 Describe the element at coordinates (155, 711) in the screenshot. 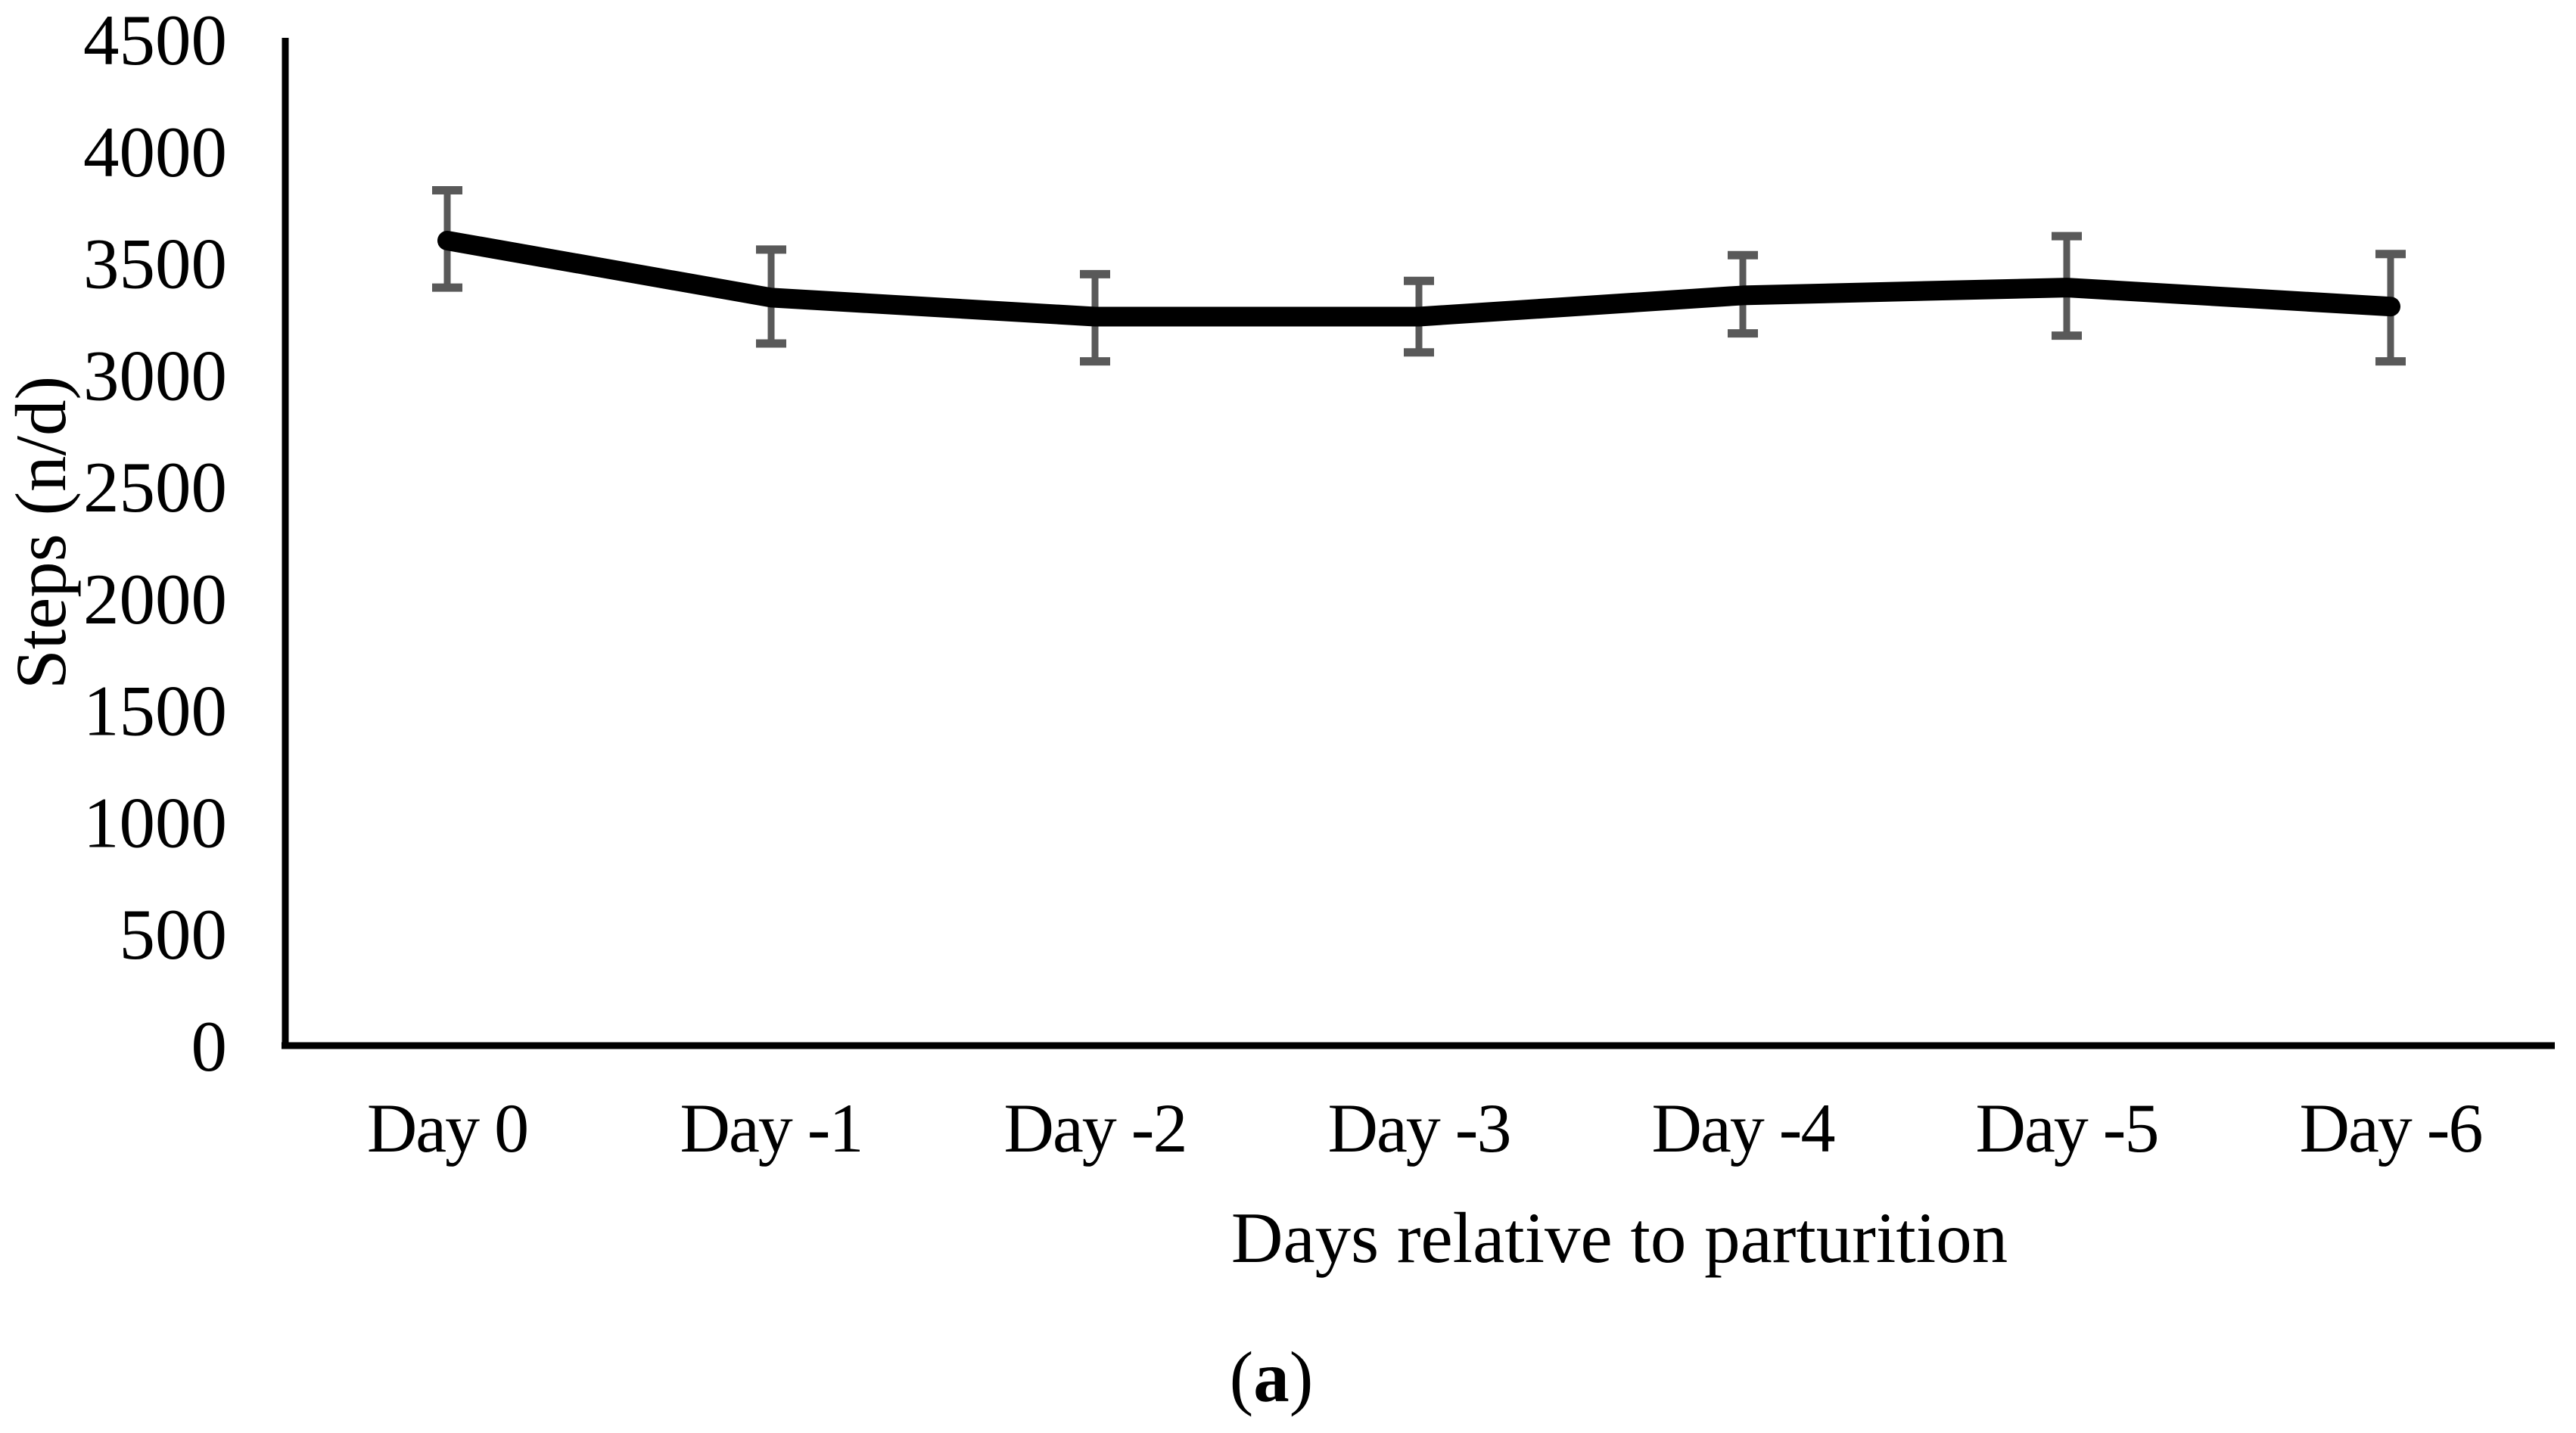

I see `y-tick-label: 1500` at that location.